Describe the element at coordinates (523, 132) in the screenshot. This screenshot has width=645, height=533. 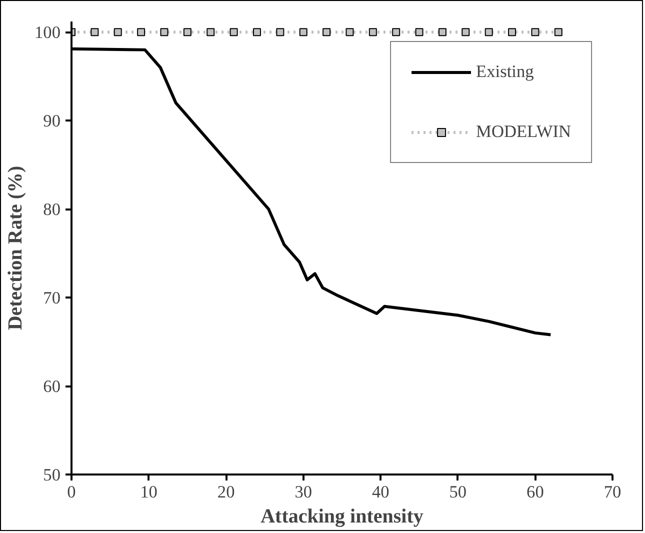
I see `legend-label: MODELWIN` at that location.